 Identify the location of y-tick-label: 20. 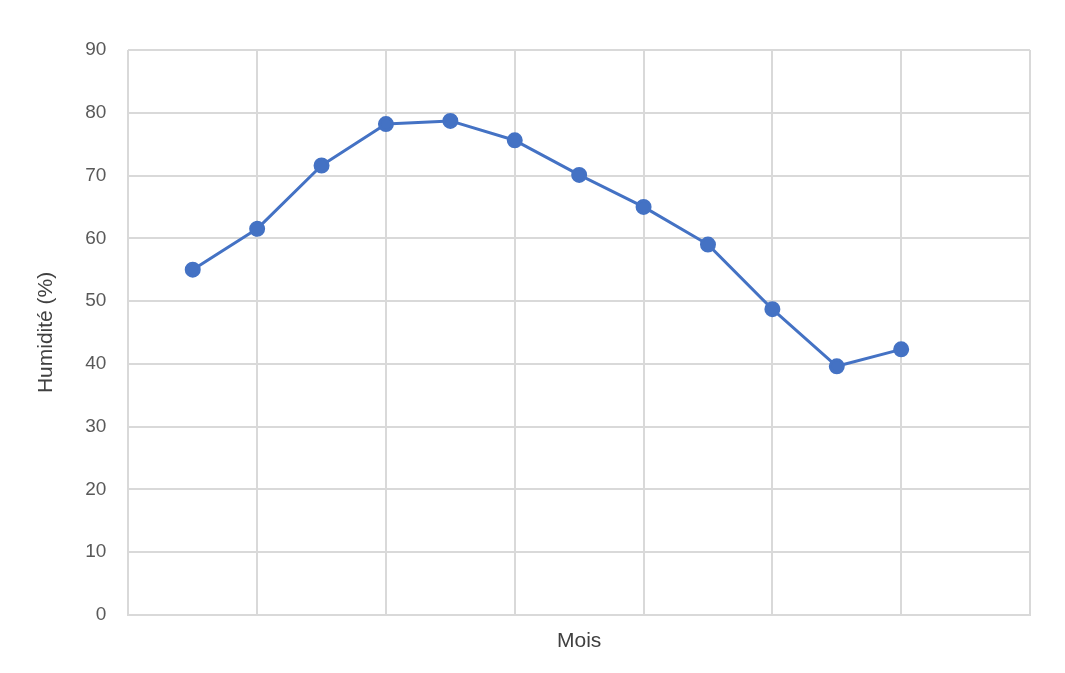
(96, 488).